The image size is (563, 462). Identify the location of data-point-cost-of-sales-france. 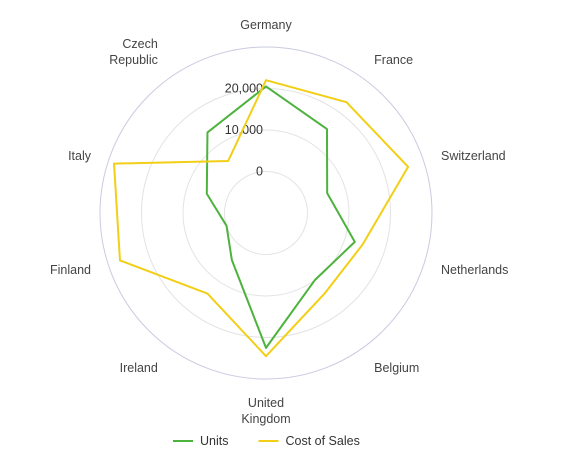
(346, 102).